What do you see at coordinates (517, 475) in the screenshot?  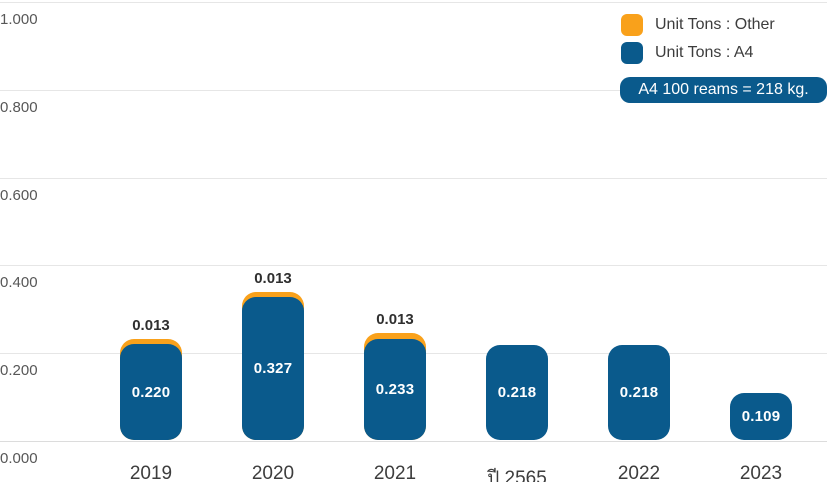 I see `x-axis-tick-label-ปี 2565: ปี 2565` at bounding box center [517, 475].